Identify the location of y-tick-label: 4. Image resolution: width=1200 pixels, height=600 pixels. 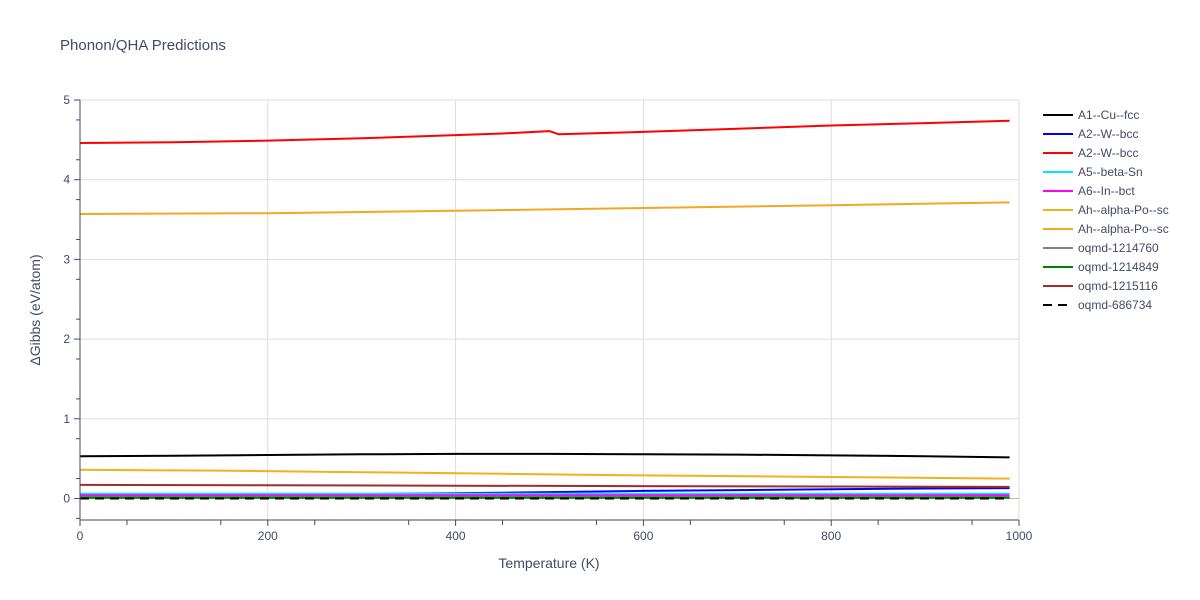
(66, 180).